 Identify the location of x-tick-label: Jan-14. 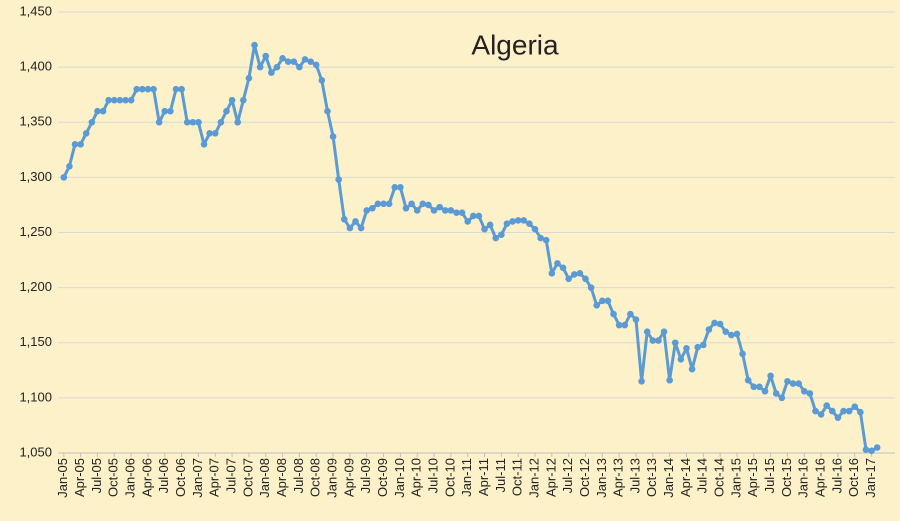
(668, 478).